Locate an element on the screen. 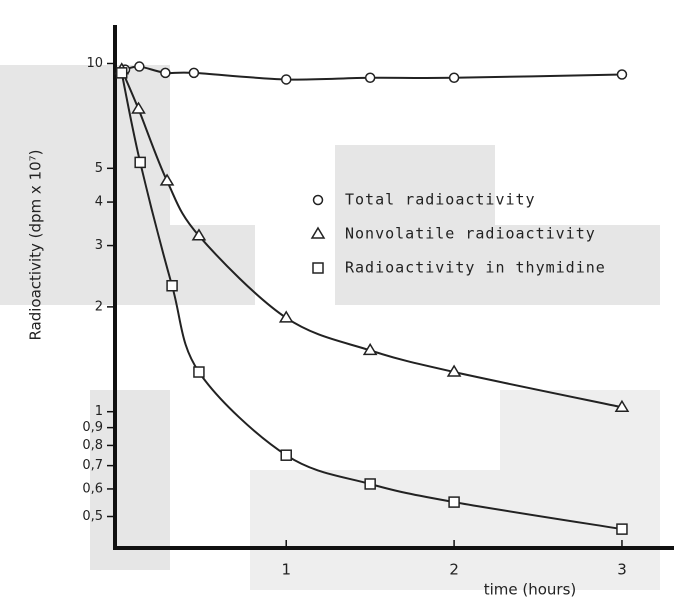 This screenshot has width=674, height=602. legend-label: Radioactivity in thymidine is located at coordinates (475, 268).